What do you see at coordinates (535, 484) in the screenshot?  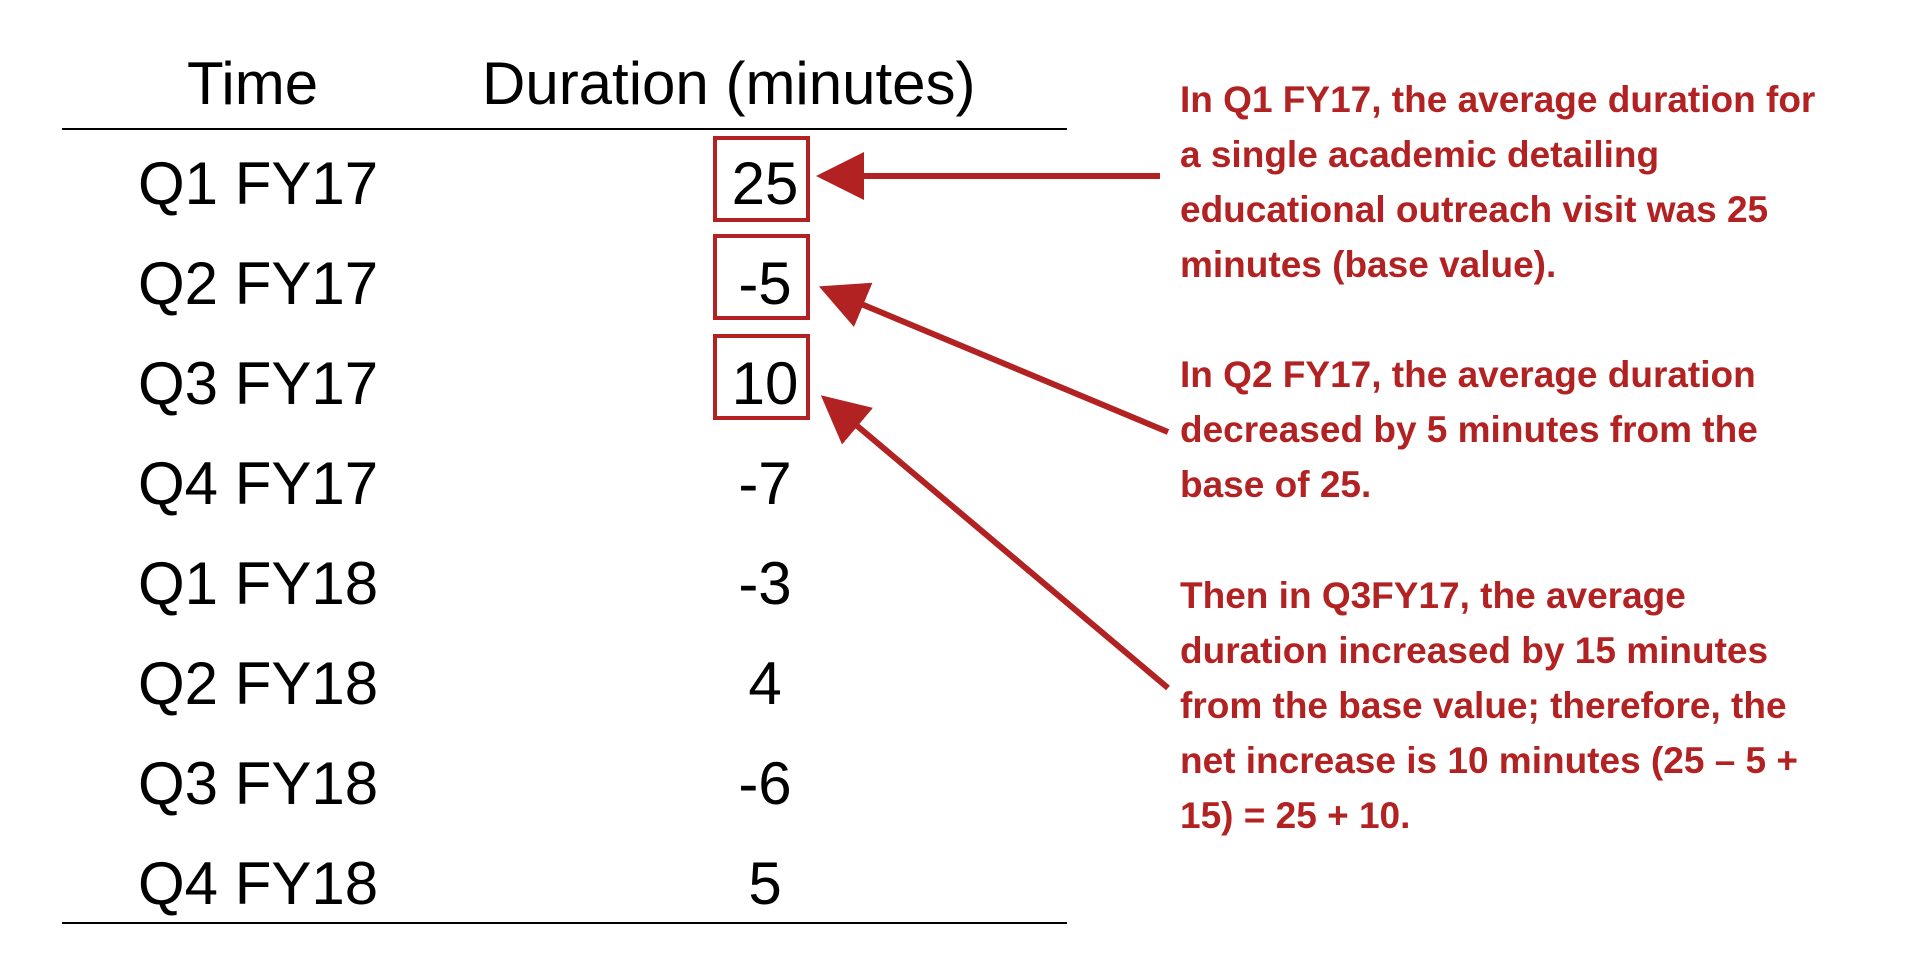 I see `table-row-q4-fy17: Q4 FY17 -7` at bounding box center [535, 484].